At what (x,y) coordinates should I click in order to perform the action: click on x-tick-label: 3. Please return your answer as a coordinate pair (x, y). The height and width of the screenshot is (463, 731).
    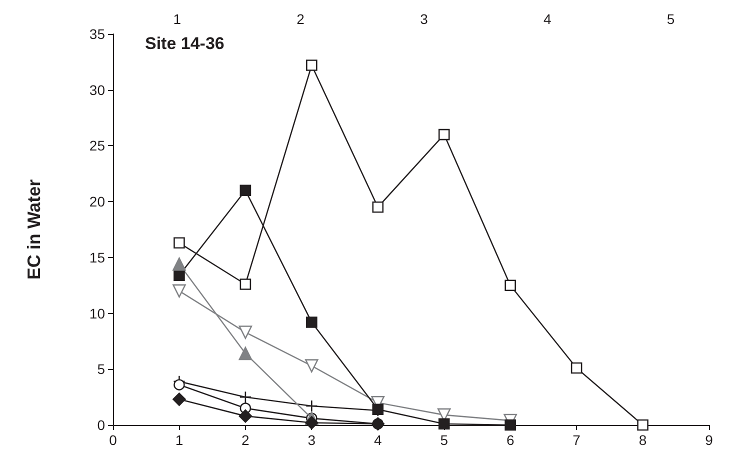
    Looking at the image, I should click on (312, 440).